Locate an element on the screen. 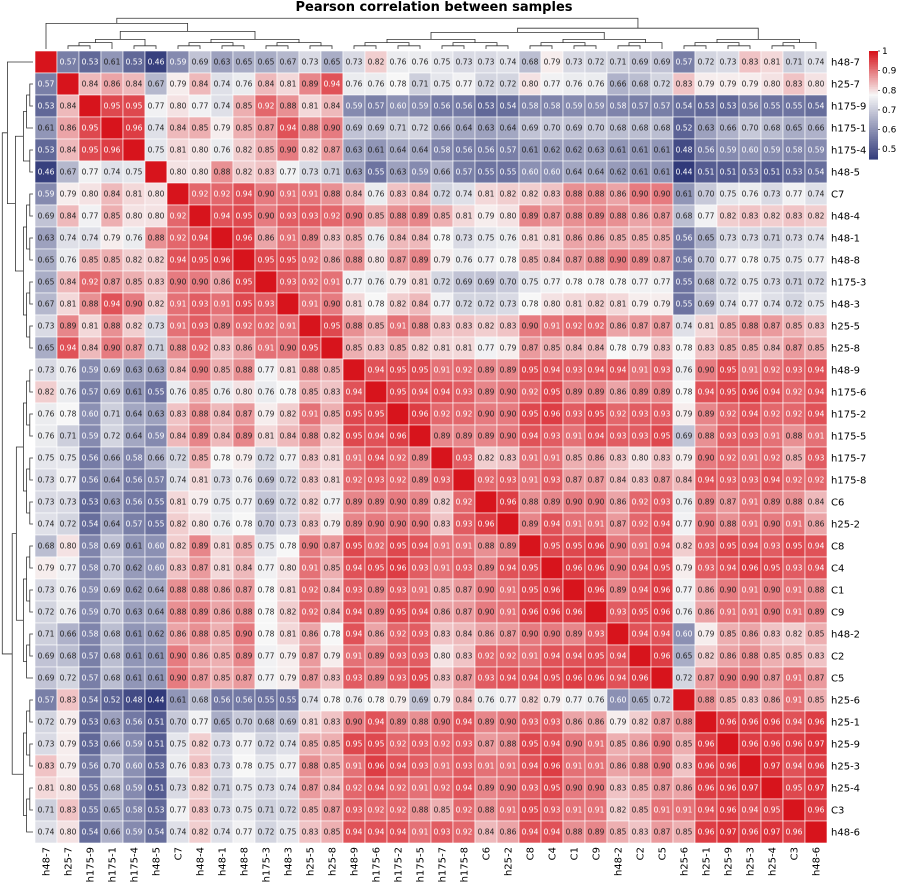  cell-value-label: 0.59 is located at coordinates (728, 150).